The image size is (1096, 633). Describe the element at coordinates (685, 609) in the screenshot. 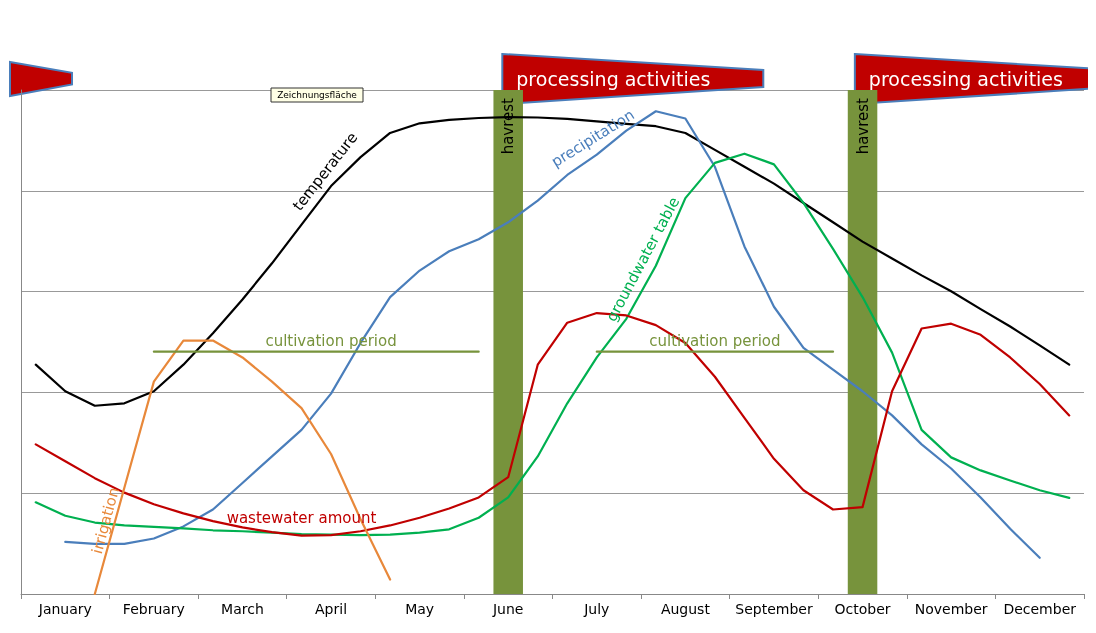

I see `x-tick-label: August` at that location.